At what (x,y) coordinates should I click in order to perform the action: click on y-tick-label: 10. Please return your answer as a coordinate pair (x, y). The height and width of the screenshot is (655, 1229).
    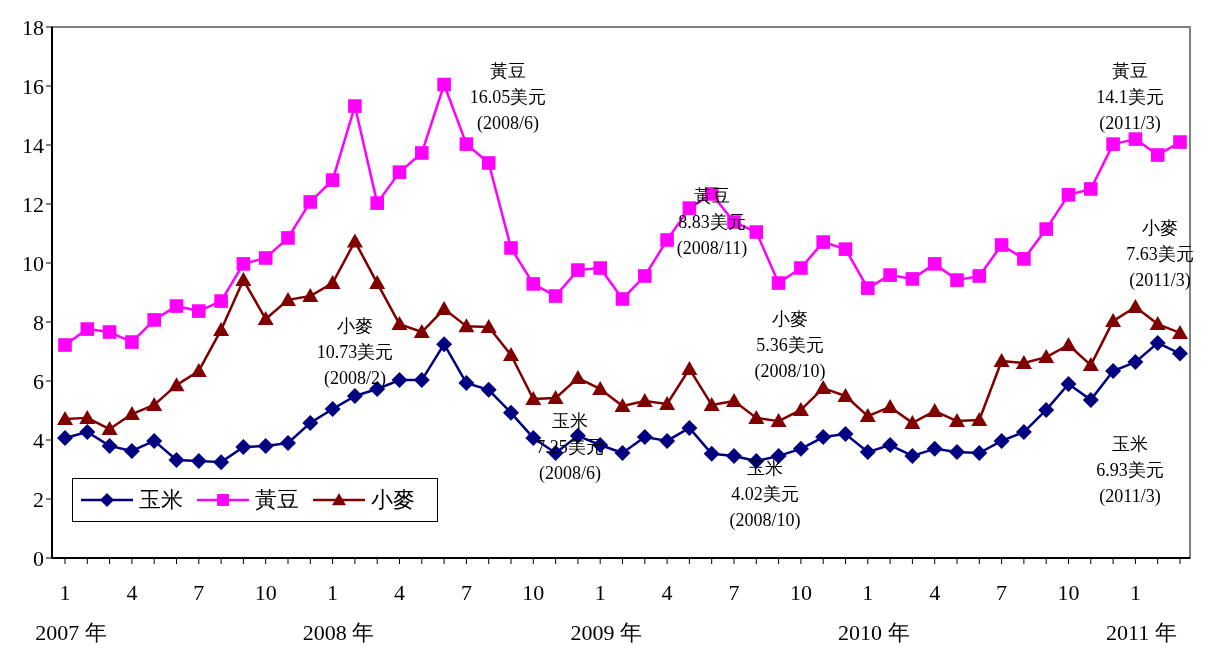
    Looking at the image, I should click on (33, 263).